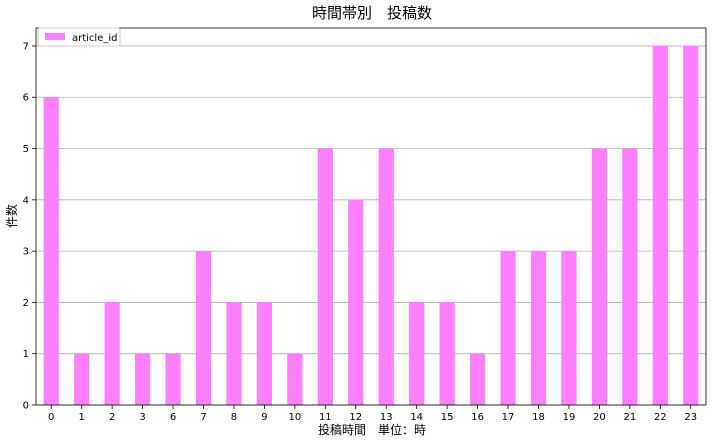 The width and height of the screenshot is (715, 443). What do you see at coordinates (660, 417) in the screenshot?
I see `x-tick-label: 22` at bounding box center [660, 417].